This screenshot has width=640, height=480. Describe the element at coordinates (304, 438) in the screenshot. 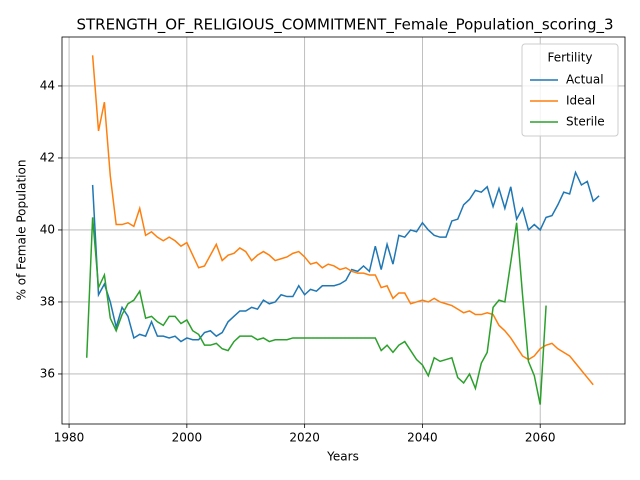

I see `x-tick-label: 2020` at that location.